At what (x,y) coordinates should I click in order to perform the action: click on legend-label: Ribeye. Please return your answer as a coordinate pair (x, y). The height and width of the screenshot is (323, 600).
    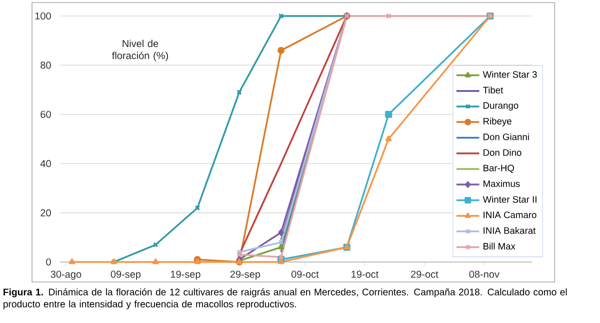
    Looking at the image, I should click on (498, 122).